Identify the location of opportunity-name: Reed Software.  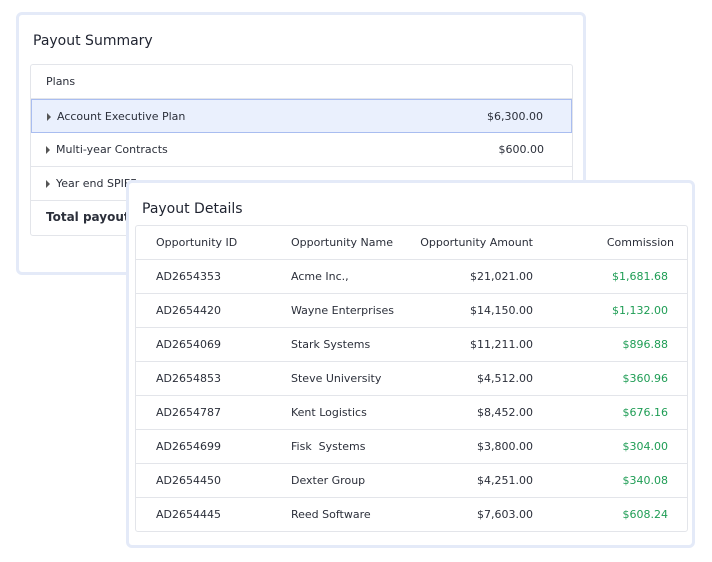
(331, 514).